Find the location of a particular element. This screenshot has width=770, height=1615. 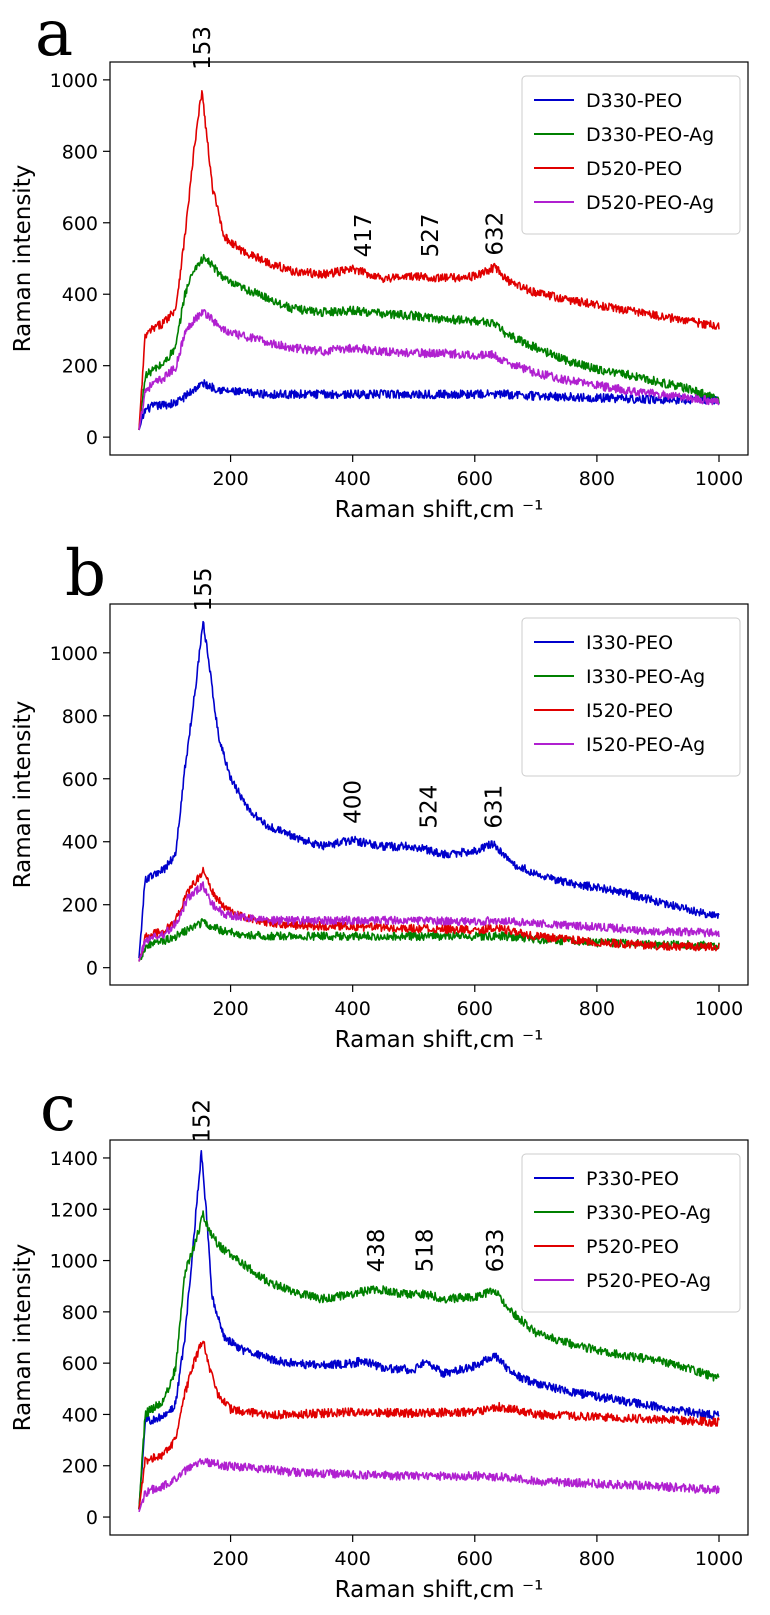

peak-annotation: 631 is located at coordinates (495, 807).